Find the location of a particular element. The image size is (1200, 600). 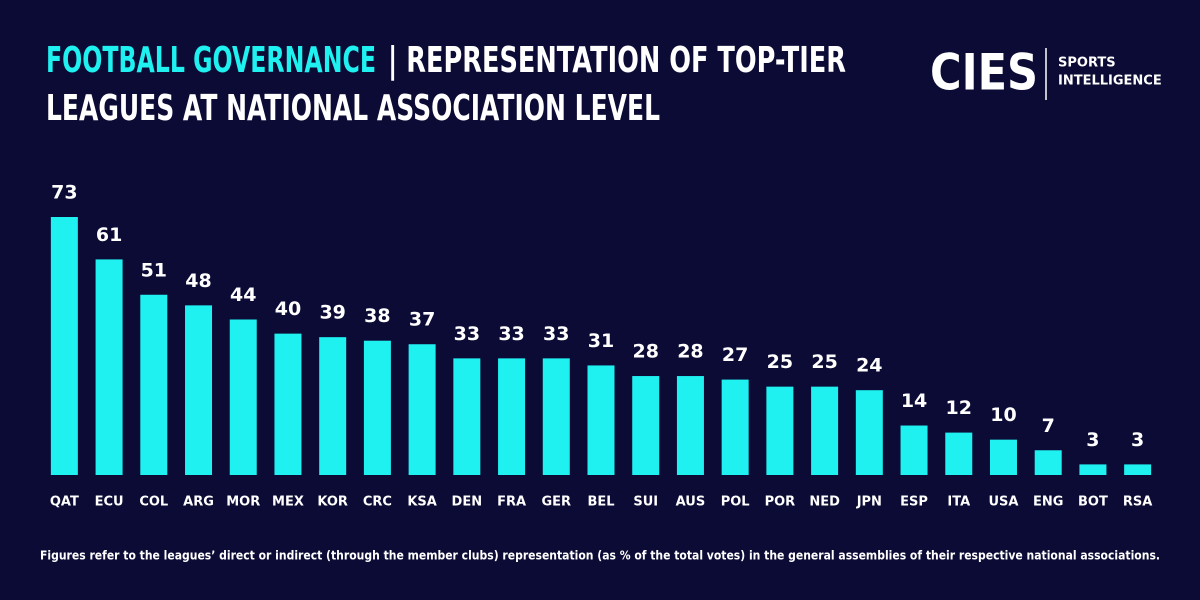

value-label: 37 is located at coordinates (422, 320).